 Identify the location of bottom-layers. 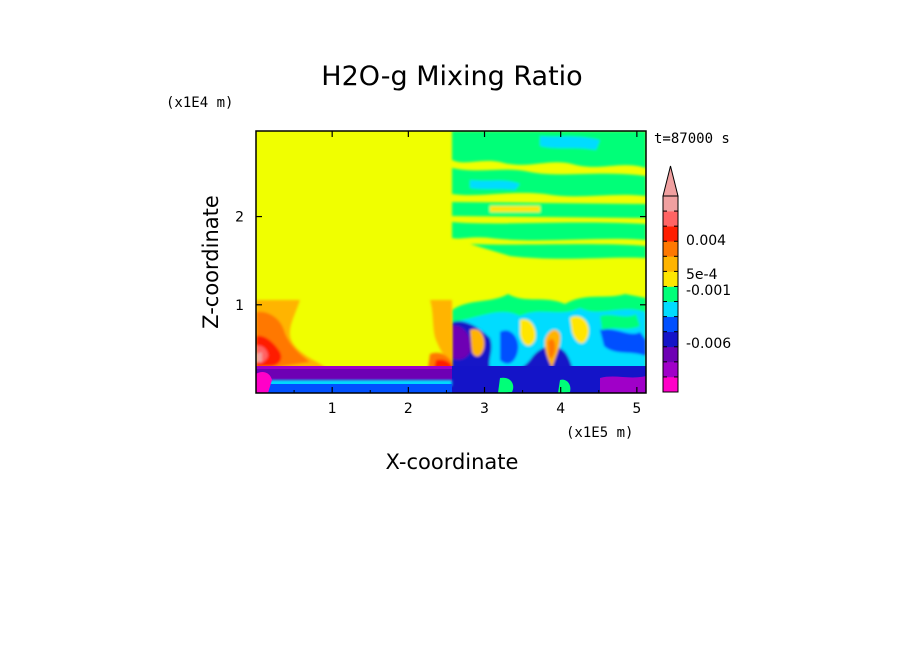
(451, 379).